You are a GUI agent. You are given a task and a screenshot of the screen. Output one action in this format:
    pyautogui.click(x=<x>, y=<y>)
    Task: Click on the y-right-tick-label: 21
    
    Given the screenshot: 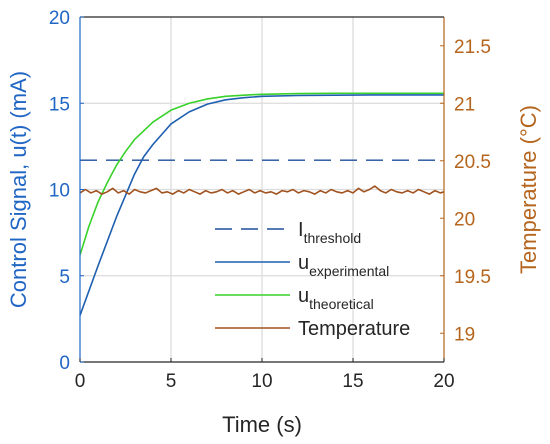 What is the action you would take?
    pyautogui.click(x=464, y=104)
    